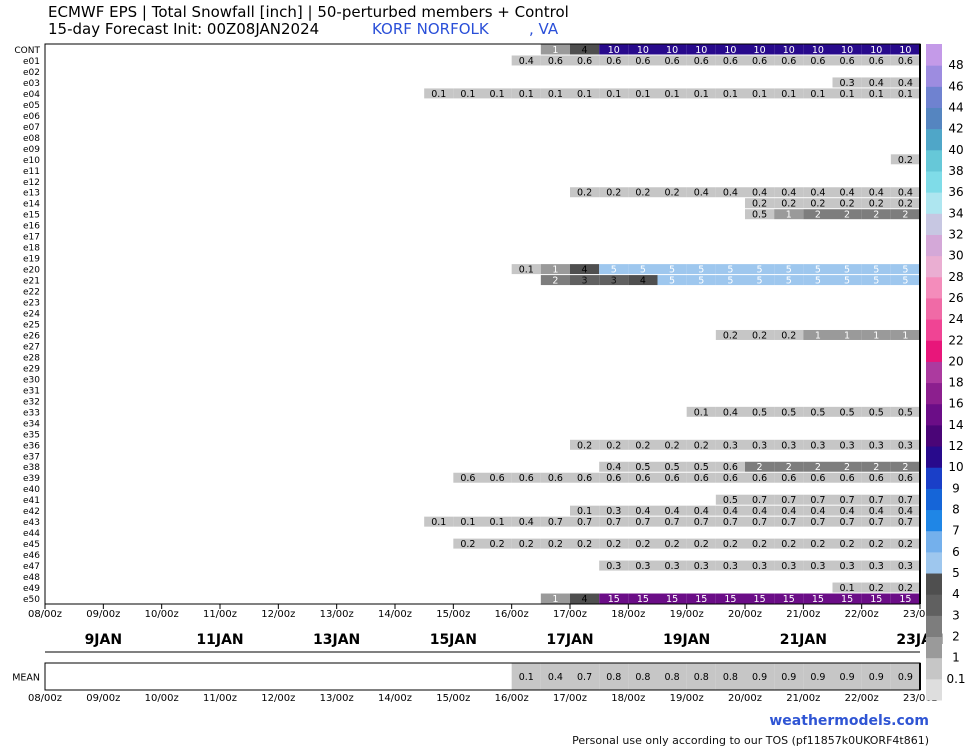  I want to click on member-label: e03, so click(31, 84).